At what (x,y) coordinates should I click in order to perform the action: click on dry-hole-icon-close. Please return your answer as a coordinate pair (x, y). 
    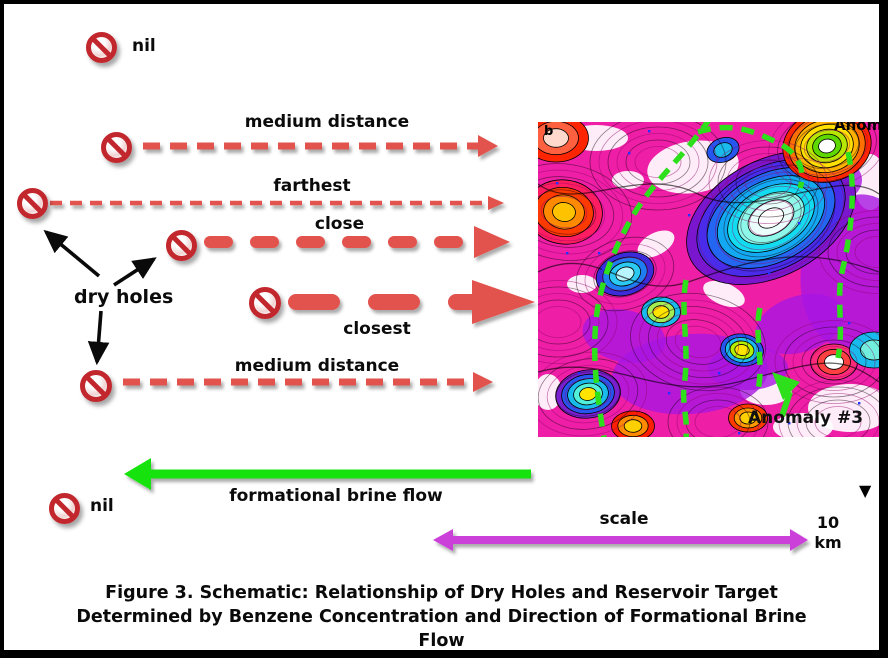
    Looking at the image, I should click on (181, 245).